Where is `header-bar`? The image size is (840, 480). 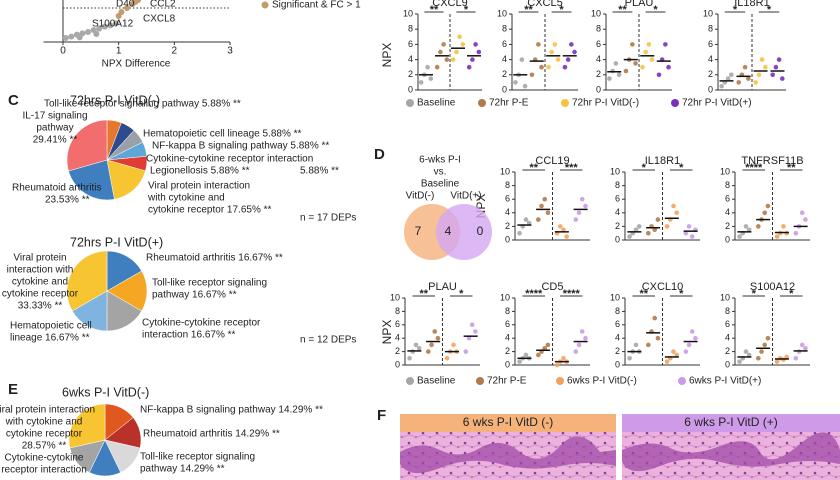 header-bar is located at coordinates (508, 423).